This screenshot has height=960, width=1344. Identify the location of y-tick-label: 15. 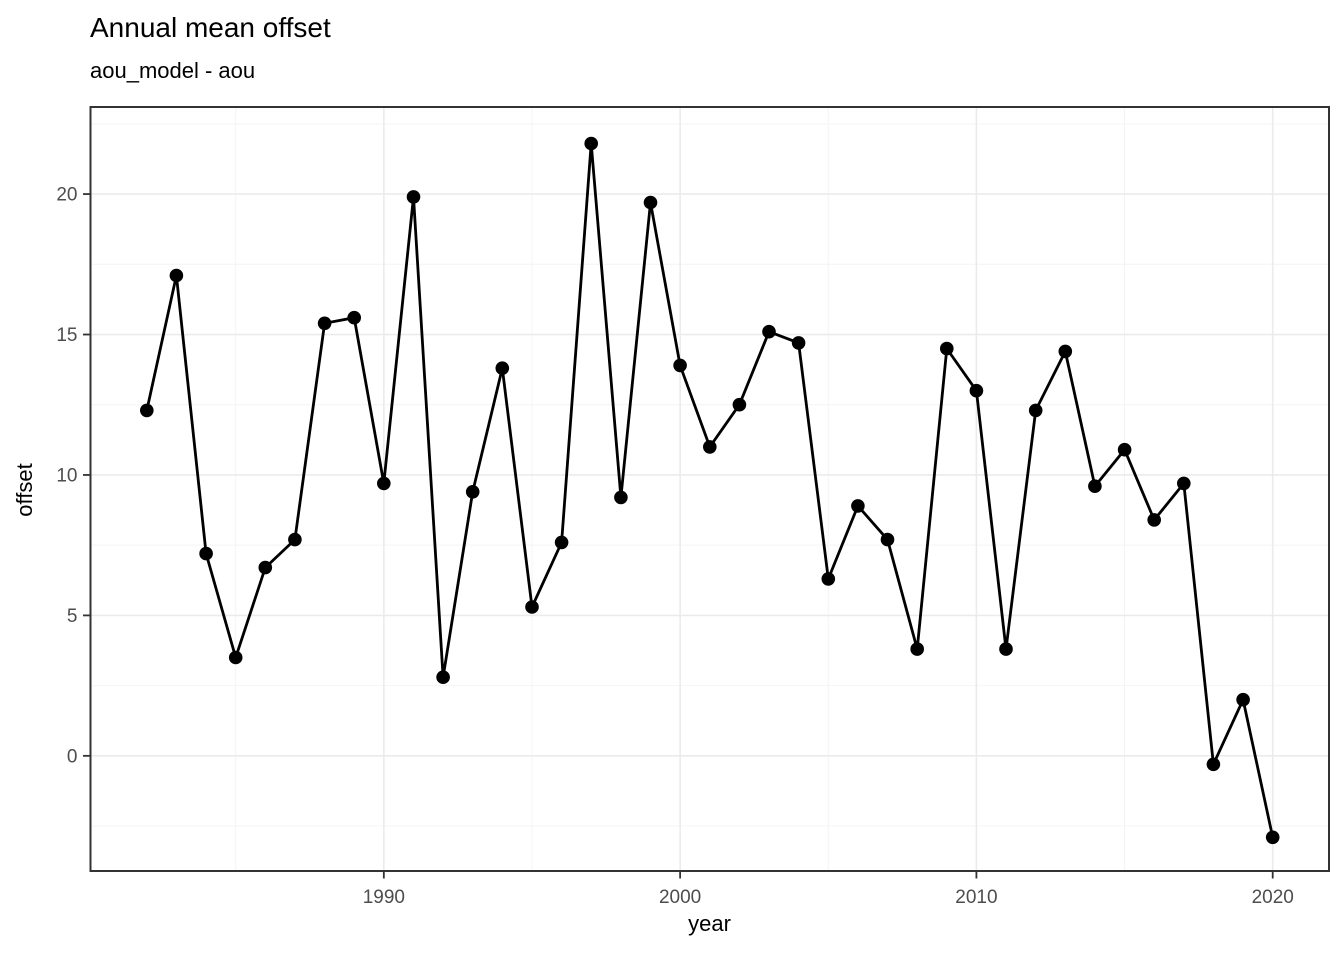
(66, 335).